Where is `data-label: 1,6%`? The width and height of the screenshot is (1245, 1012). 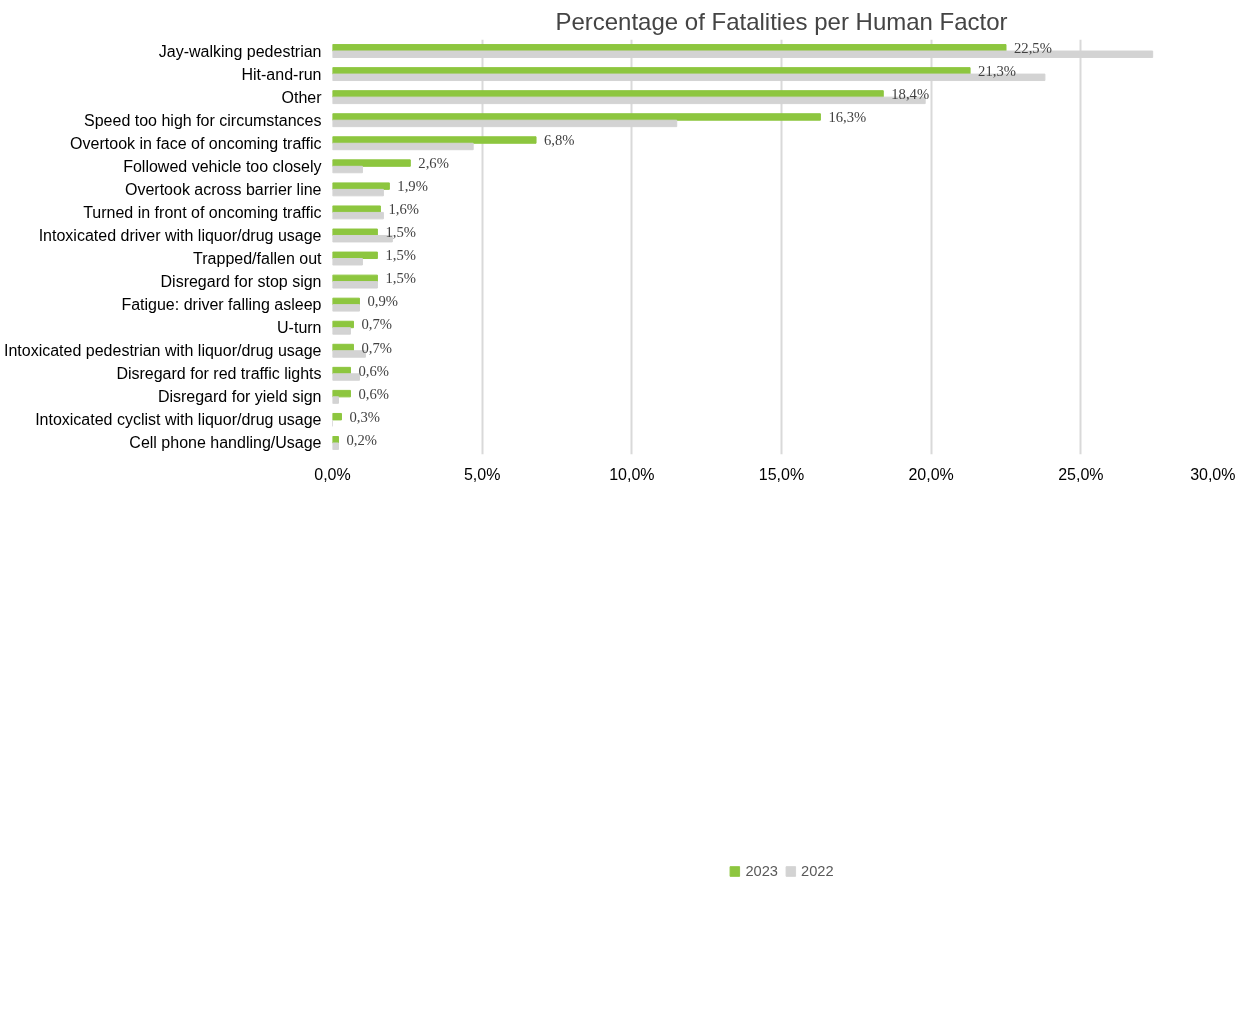 data-label: 1,6% is located at coordinates (403, 209).